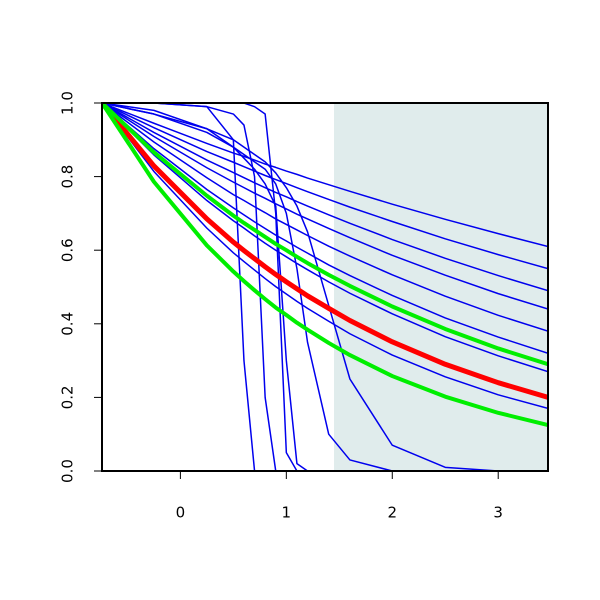  I want to click on y-tick-label: 0.8, so click(68, 177).